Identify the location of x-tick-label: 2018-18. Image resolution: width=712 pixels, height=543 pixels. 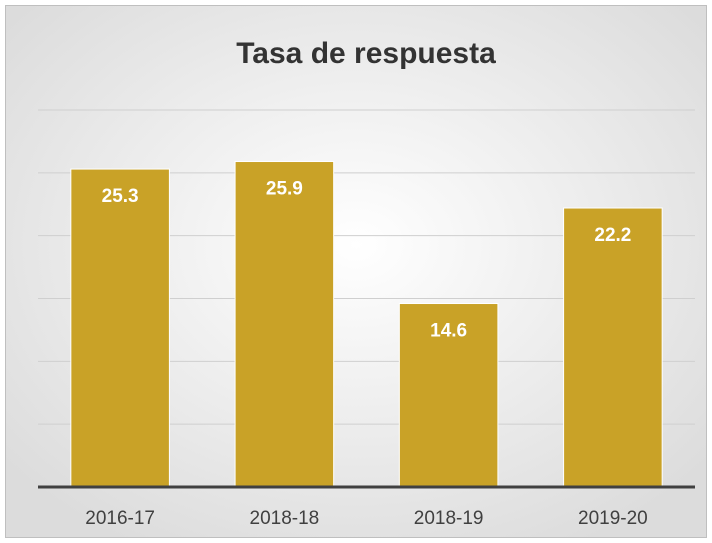
(285, 518).